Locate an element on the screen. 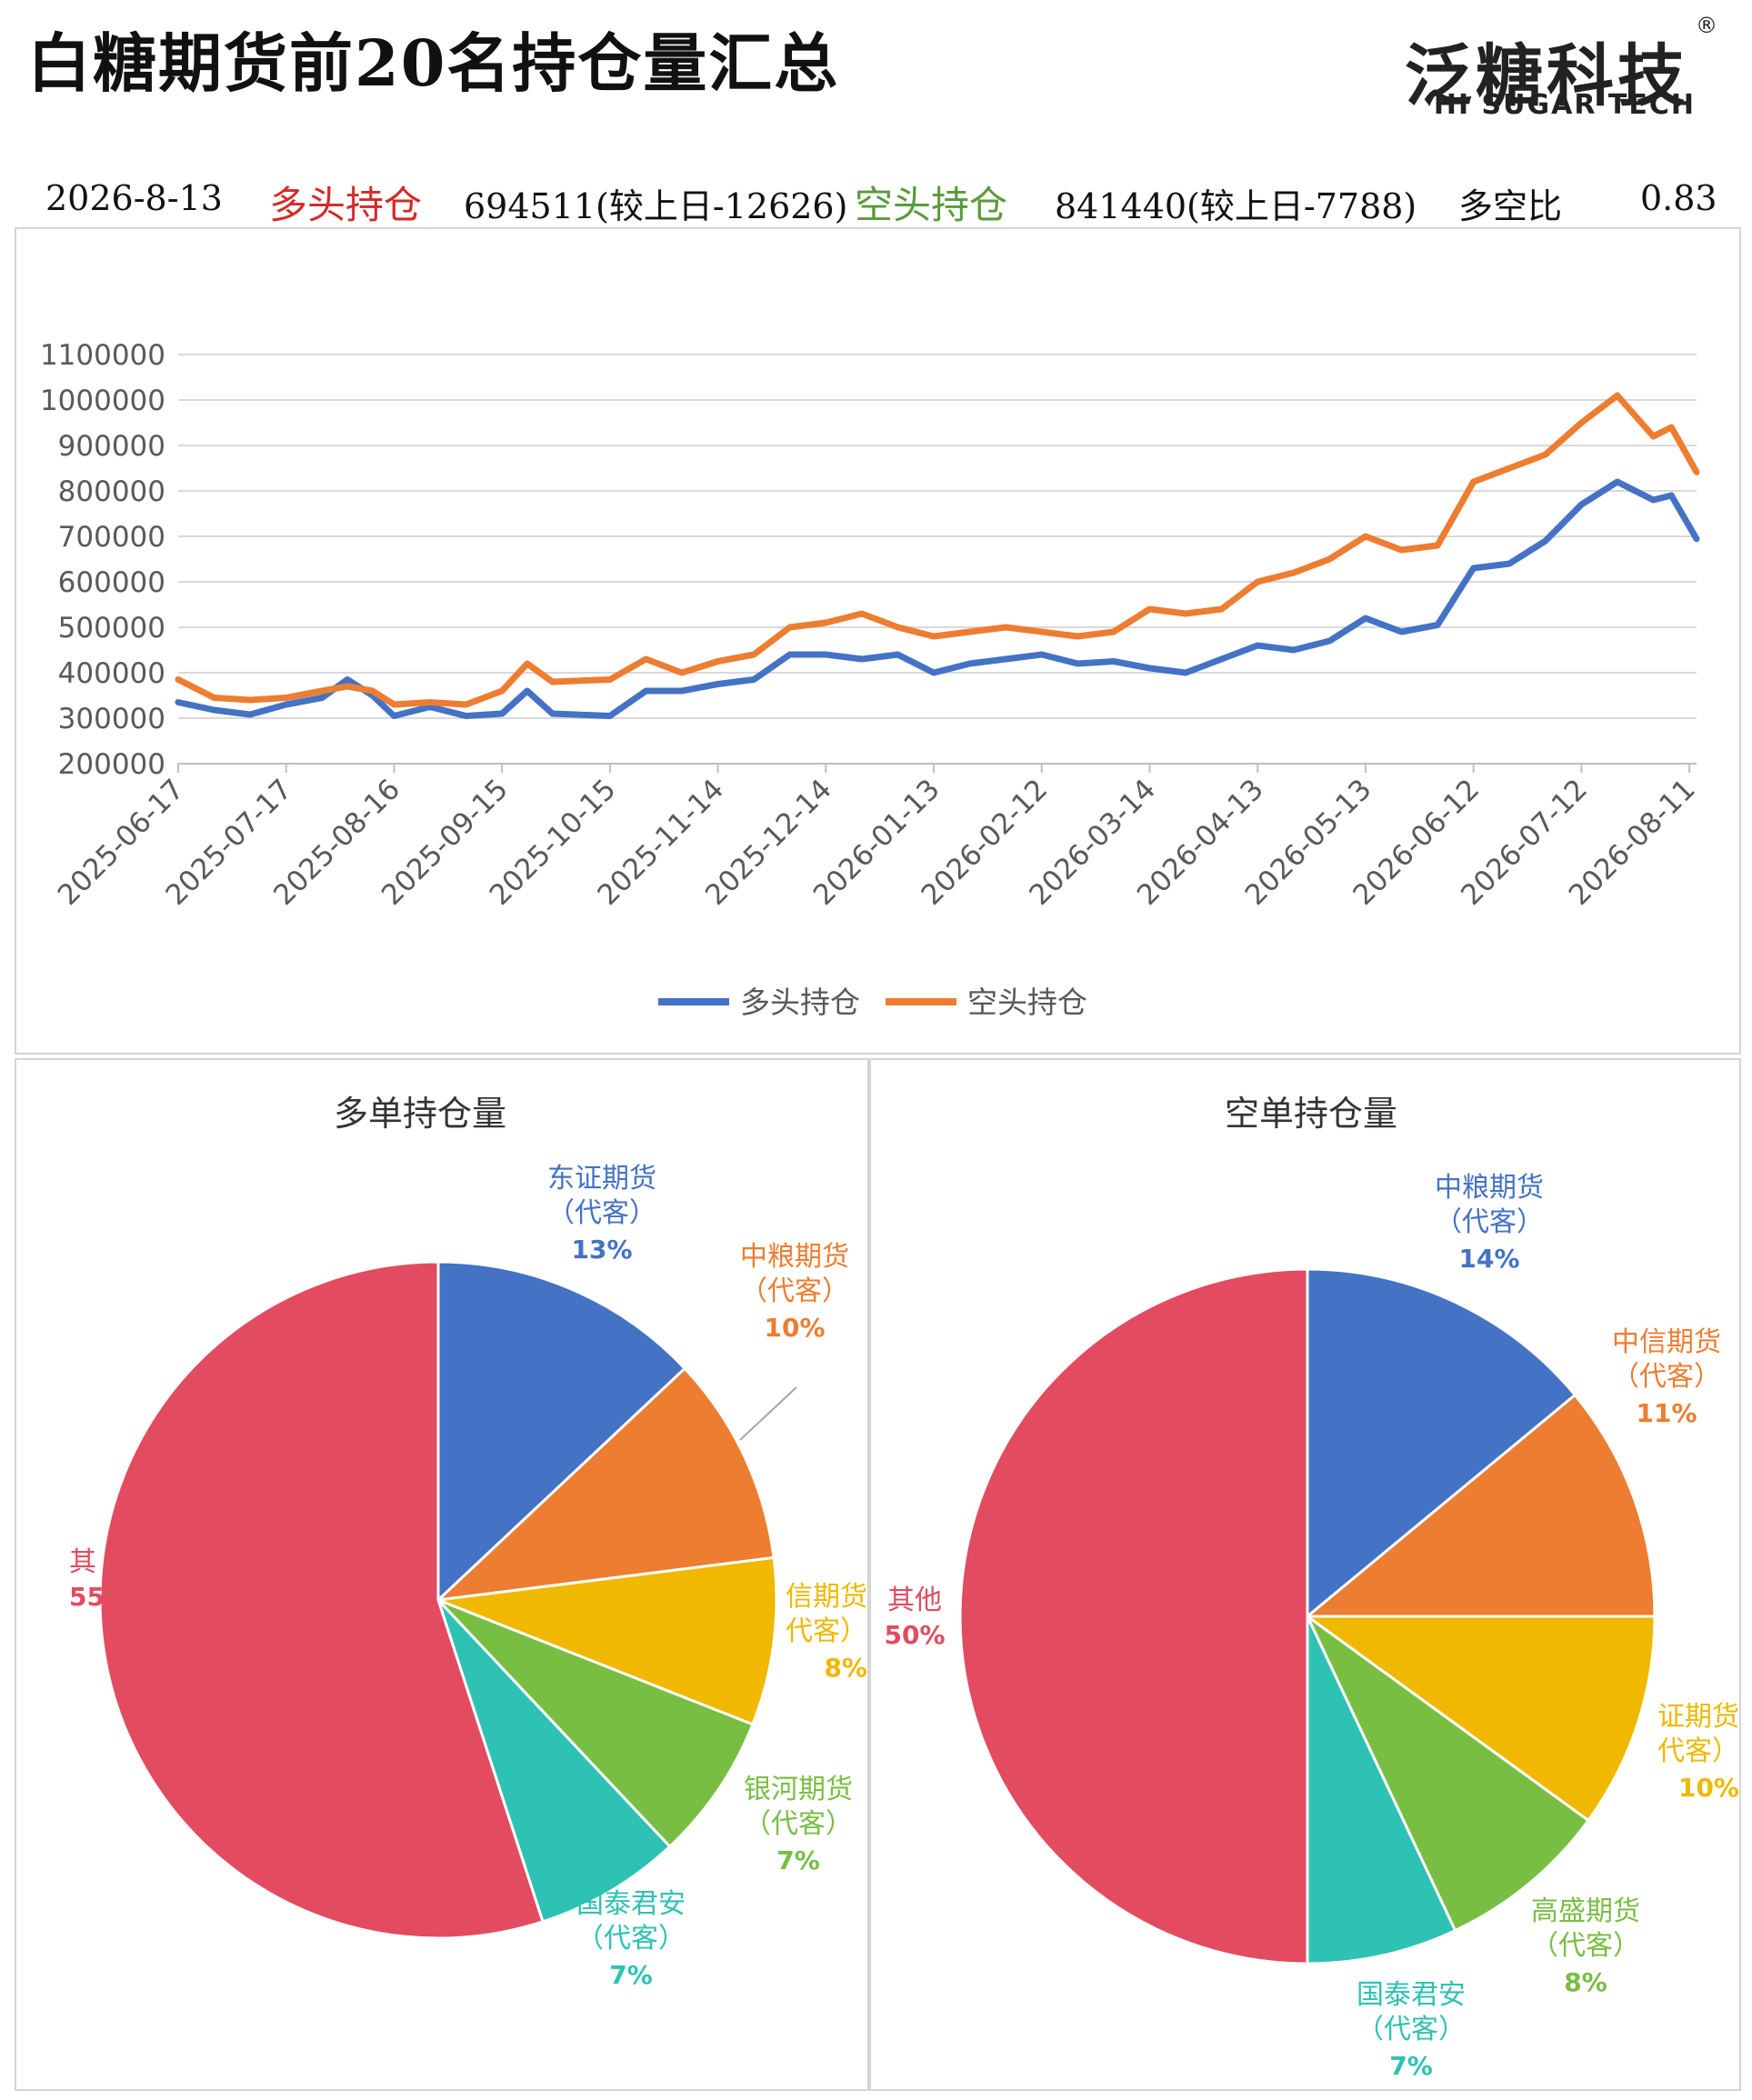 This screenshot has height=2100, width=1752. y-tick-label: 400000 is located at coordinates (111, 673).